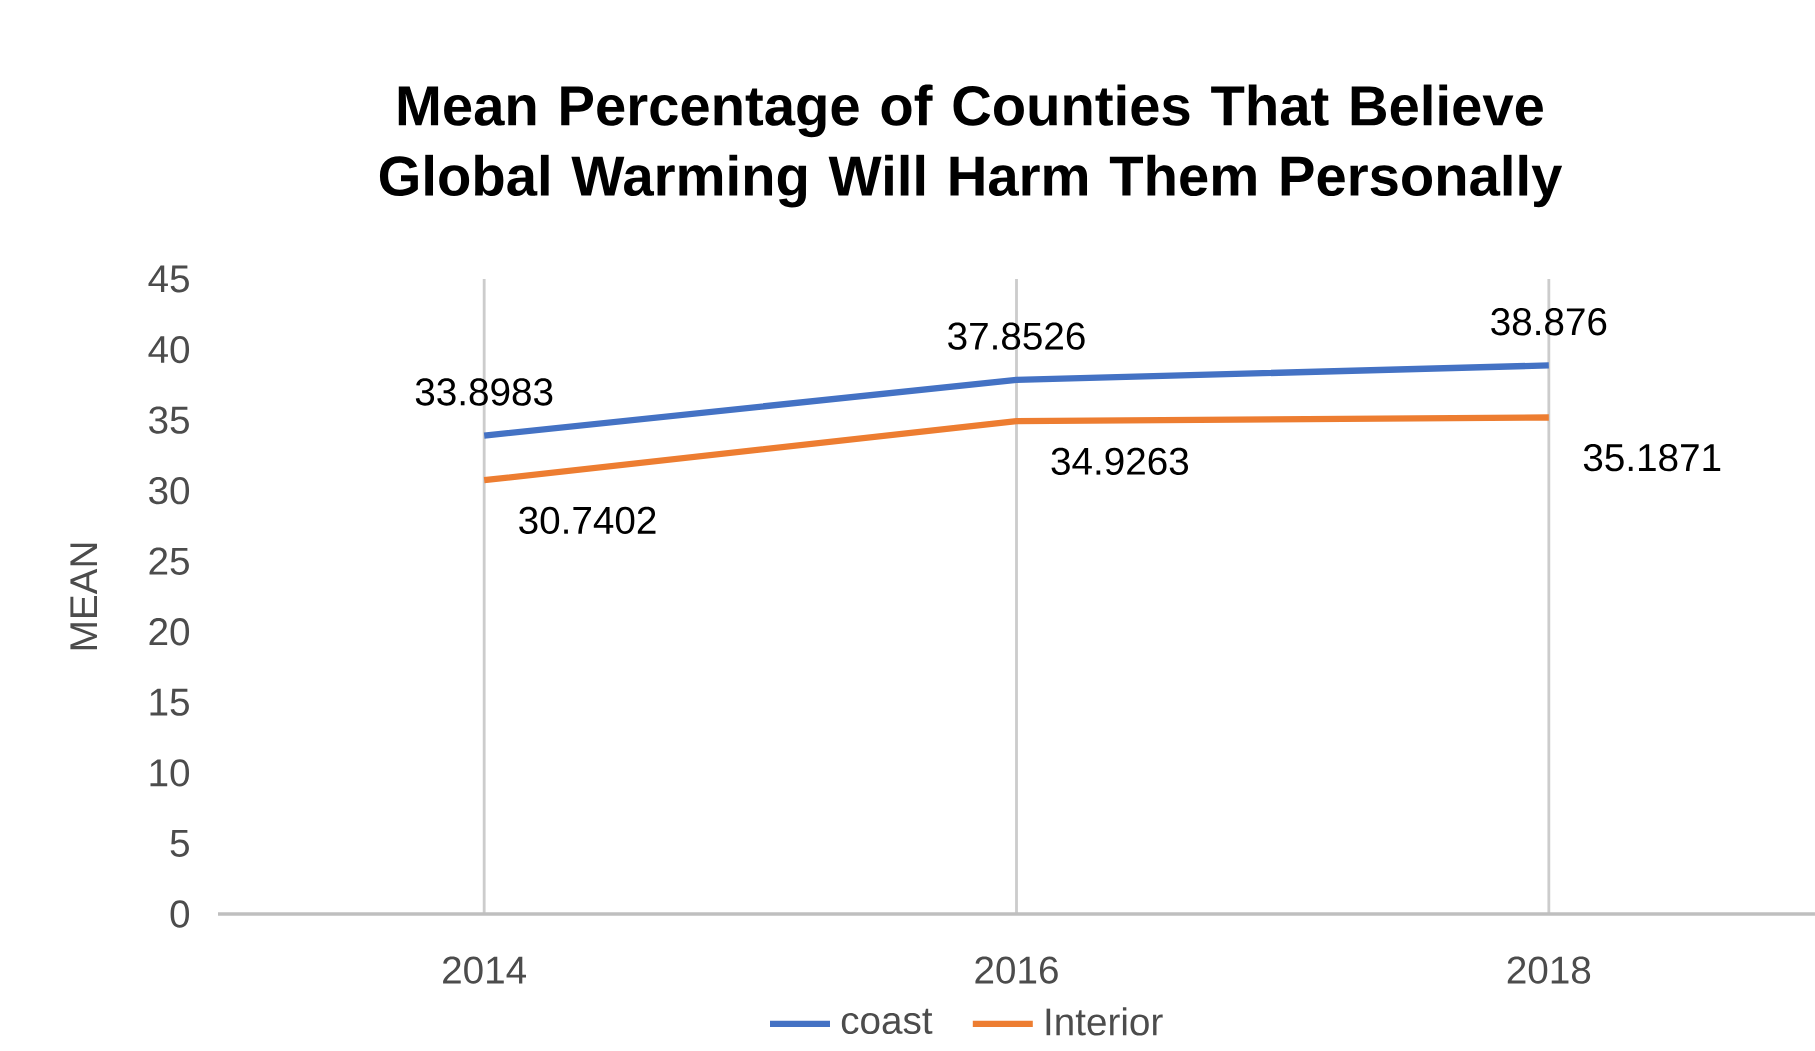 This screenshot has width=1815, height=1051. Describe the element at coordinates (169, 420) in the screenshot. I see `y-tick-label: 35` at that location.